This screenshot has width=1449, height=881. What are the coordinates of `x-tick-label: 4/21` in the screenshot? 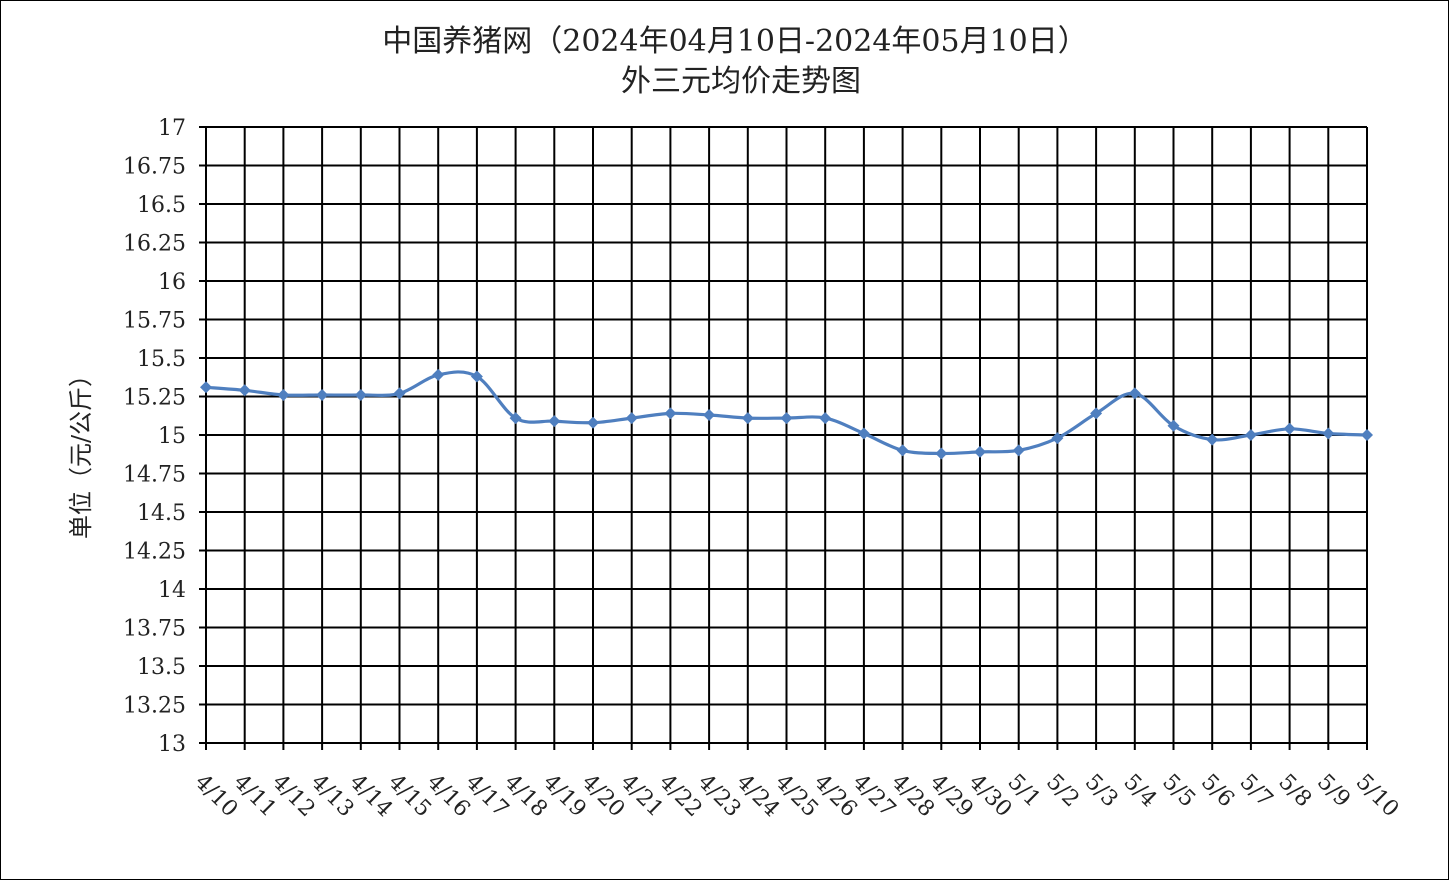 It's located at (641, 796).